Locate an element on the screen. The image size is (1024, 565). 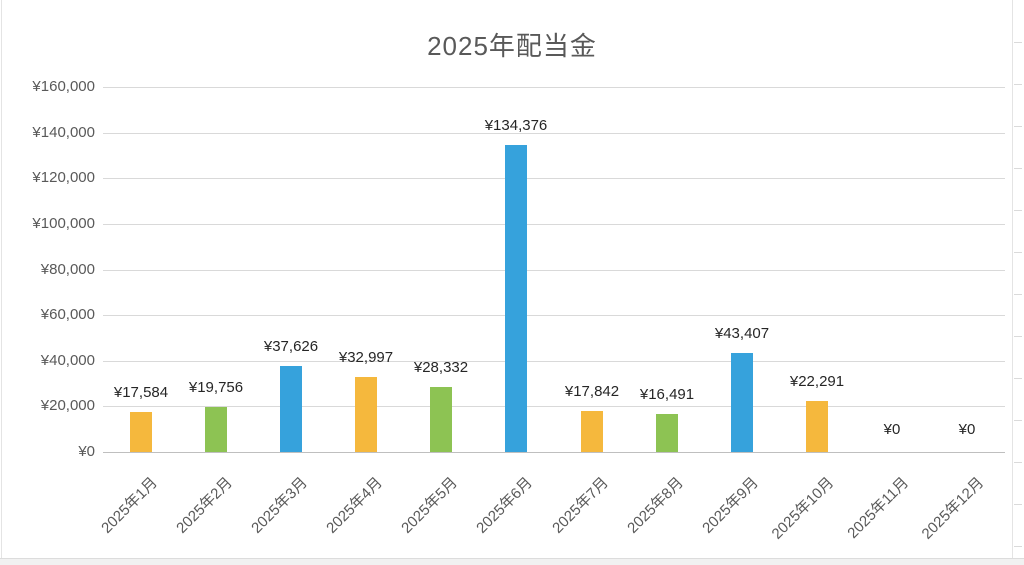
y-axis-tick-label: ¥120,000 is located at coordinates (63, 177).